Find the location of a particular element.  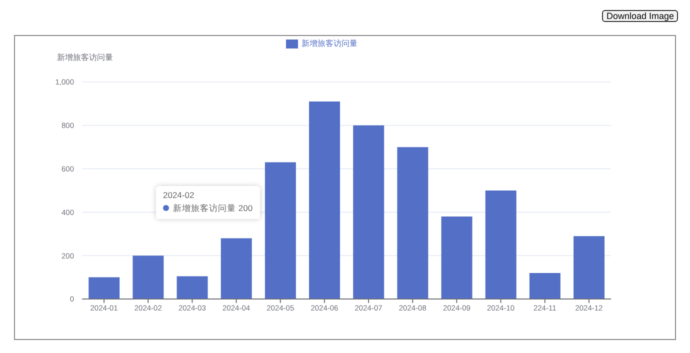

download-button: Download Image is located at coordinates (640, 16).